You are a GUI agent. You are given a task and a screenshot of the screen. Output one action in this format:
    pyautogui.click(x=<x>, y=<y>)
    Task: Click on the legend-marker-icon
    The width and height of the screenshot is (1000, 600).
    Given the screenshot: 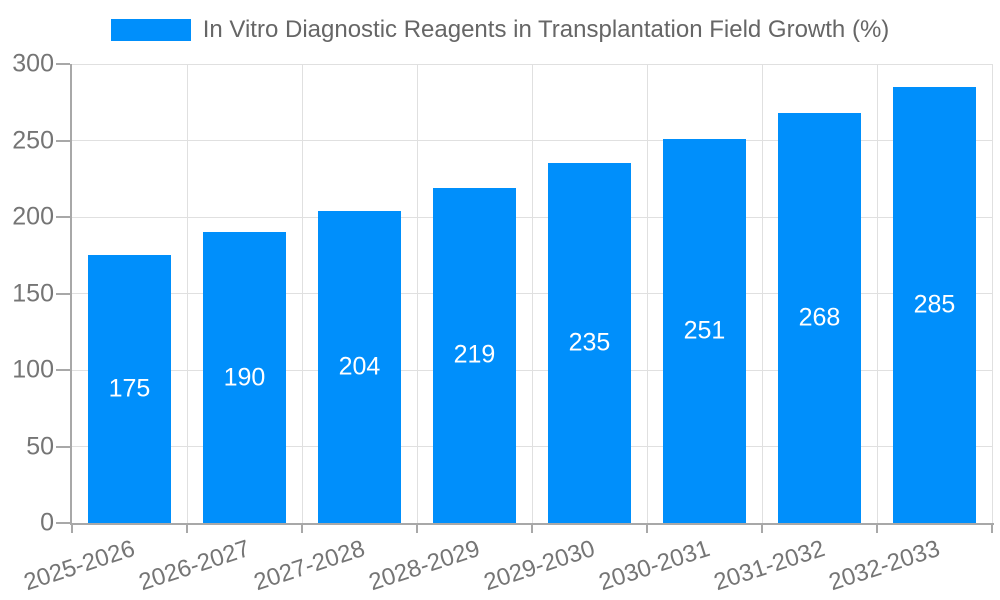 What is the action you would take?
    pyautogui.click(x=150, y=30)
    